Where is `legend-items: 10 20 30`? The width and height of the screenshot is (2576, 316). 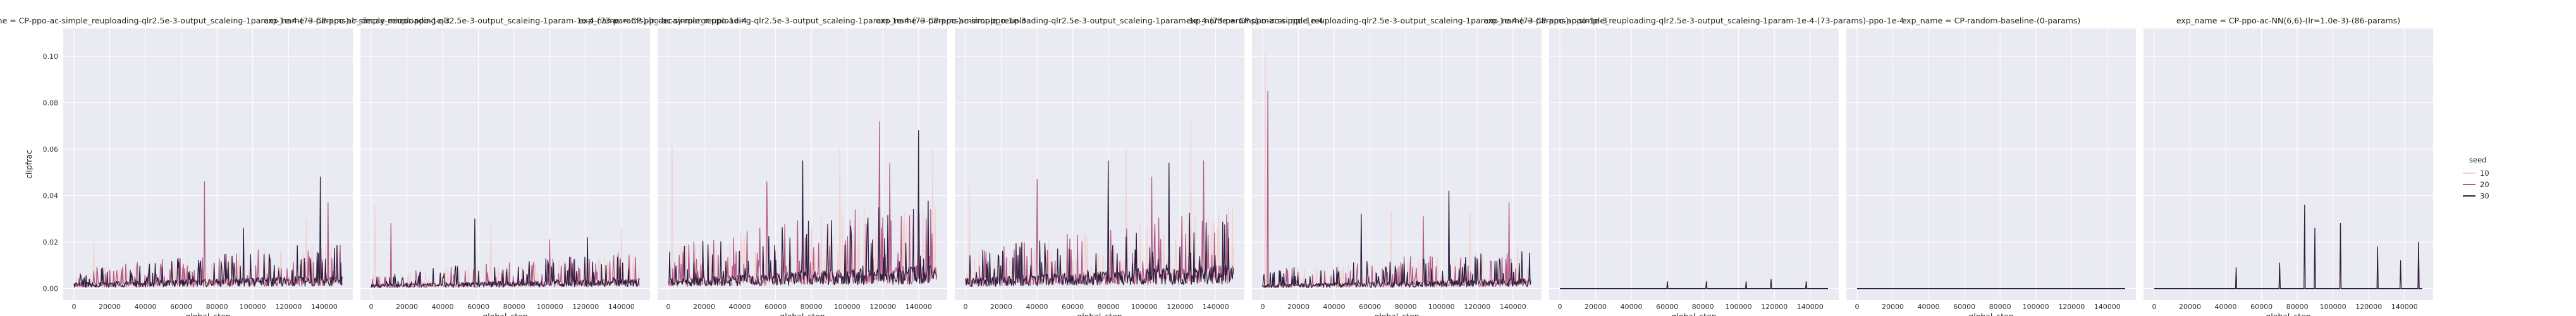 legend-items: 10 20 30 is located at coordinates (2476, 184).